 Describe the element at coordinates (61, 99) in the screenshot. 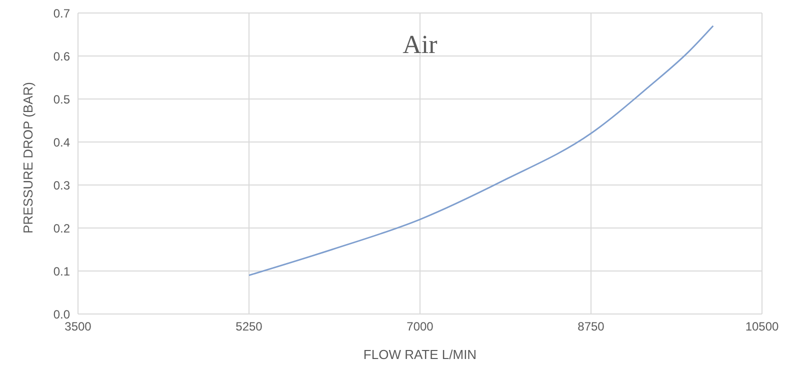

I see `y-tick-label: 0.5` at that location.